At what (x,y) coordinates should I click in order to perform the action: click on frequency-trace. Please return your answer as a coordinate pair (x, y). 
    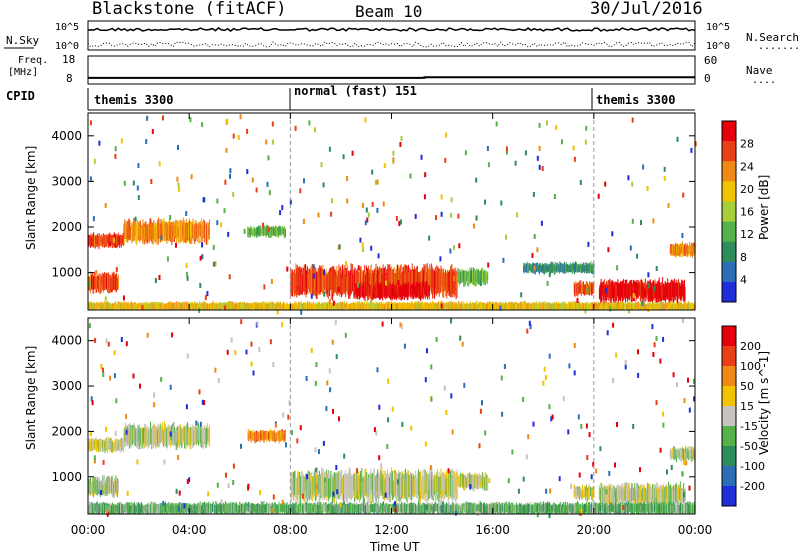
    Looking at the image, I should click on (391, 77).